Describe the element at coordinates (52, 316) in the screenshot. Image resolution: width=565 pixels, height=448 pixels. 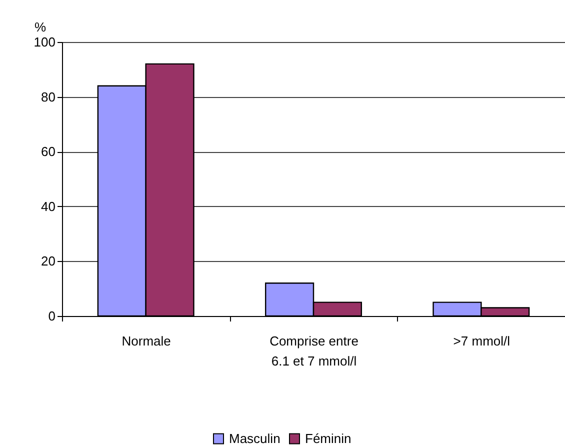
I see `y-tick-label: 0` at that location.